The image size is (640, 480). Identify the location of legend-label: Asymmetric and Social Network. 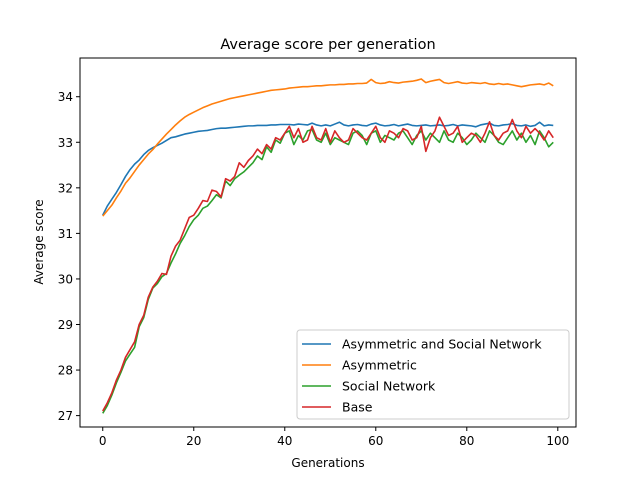
(442, 344).